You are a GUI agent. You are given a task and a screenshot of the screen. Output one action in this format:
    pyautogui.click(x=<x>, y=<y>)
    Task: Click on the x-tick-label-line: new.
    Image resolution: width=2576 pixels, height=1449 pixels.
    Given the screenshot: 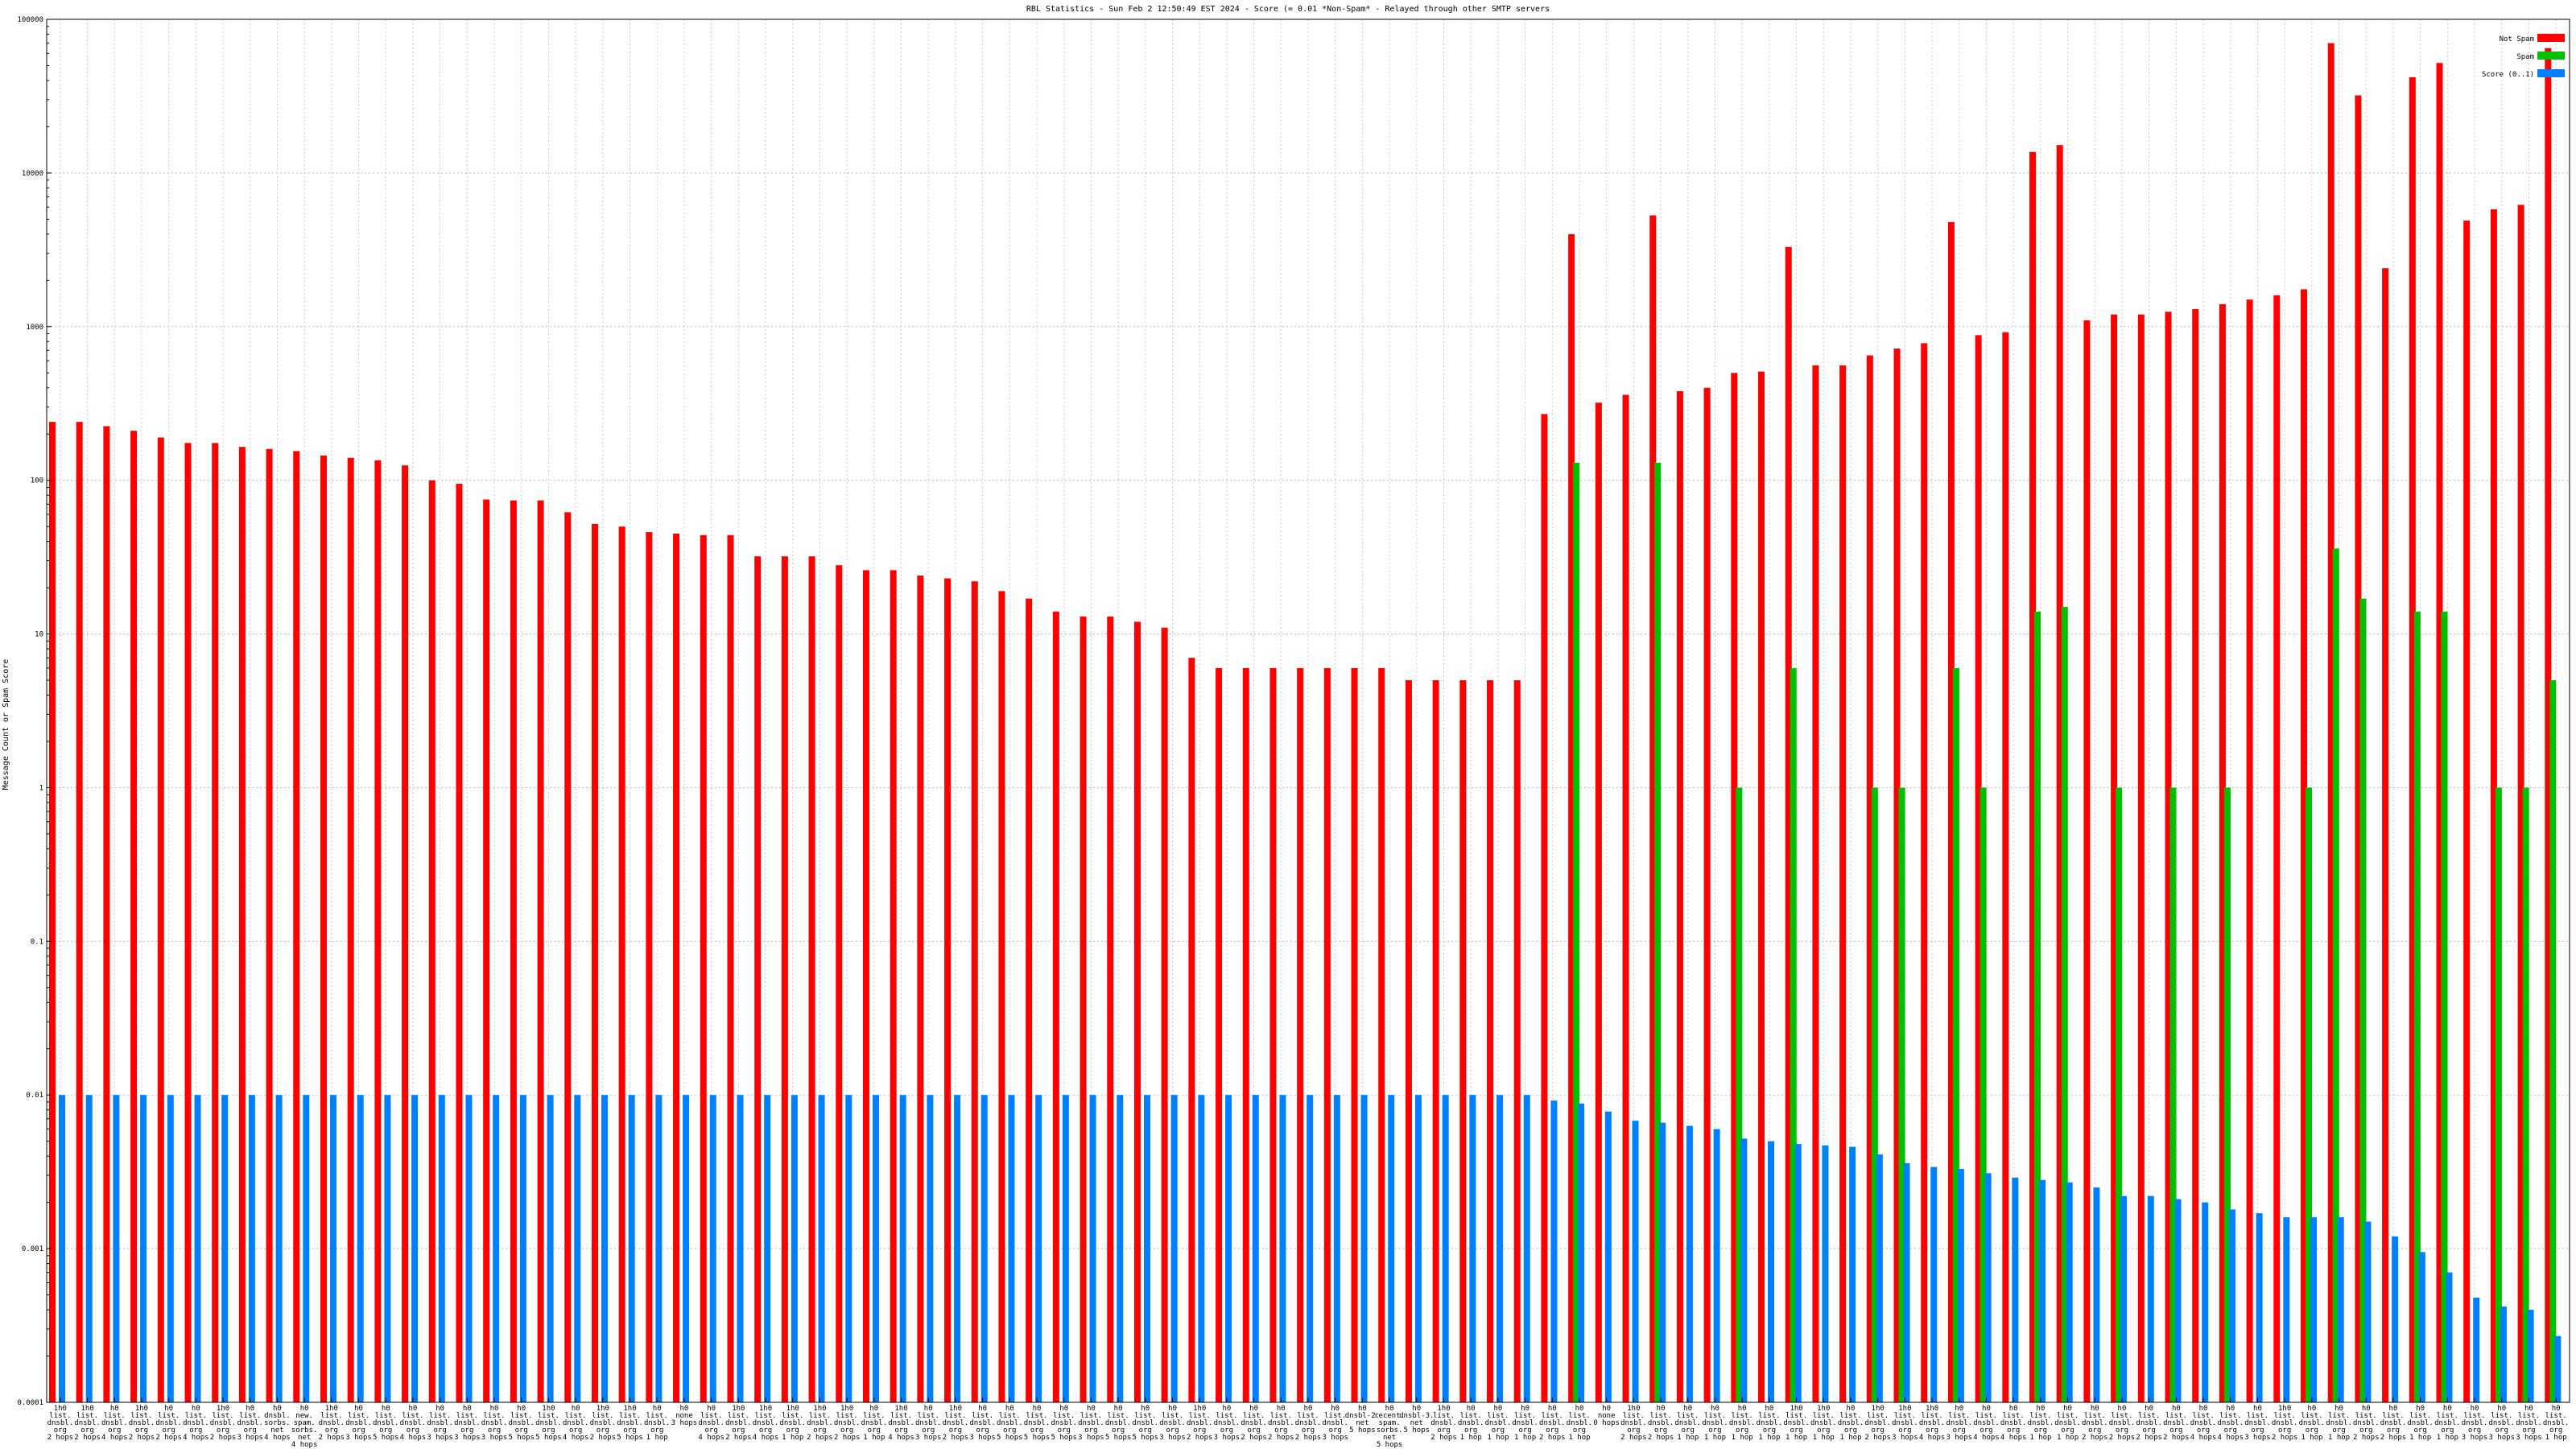 What is the action you would take?
    pyautogui.click(x=304, y=1416)
    